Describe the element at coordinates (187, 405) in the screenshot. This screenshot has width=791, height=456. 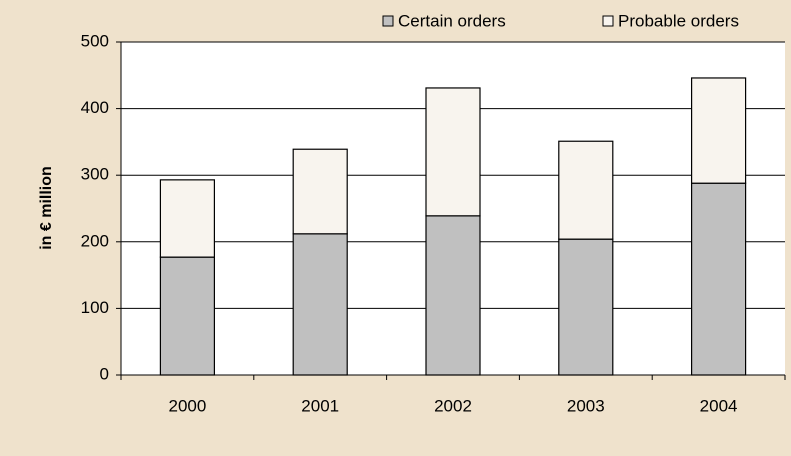
I see `x-tick-label: 2000` at that location.